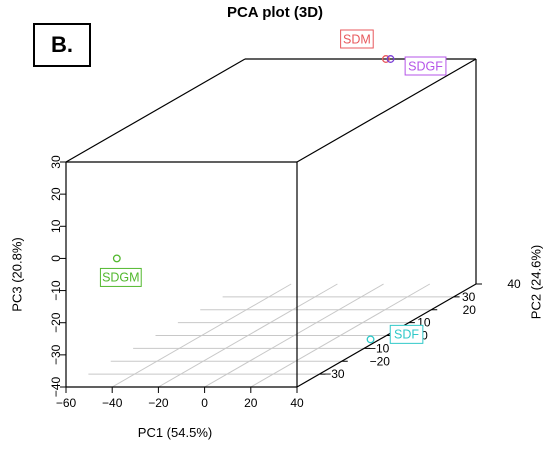 This screenshot has width=550, height=453. Describe the element at coordinates (379, 348) in the screenshot. I see `tick-label-pc2: −10` at that location.